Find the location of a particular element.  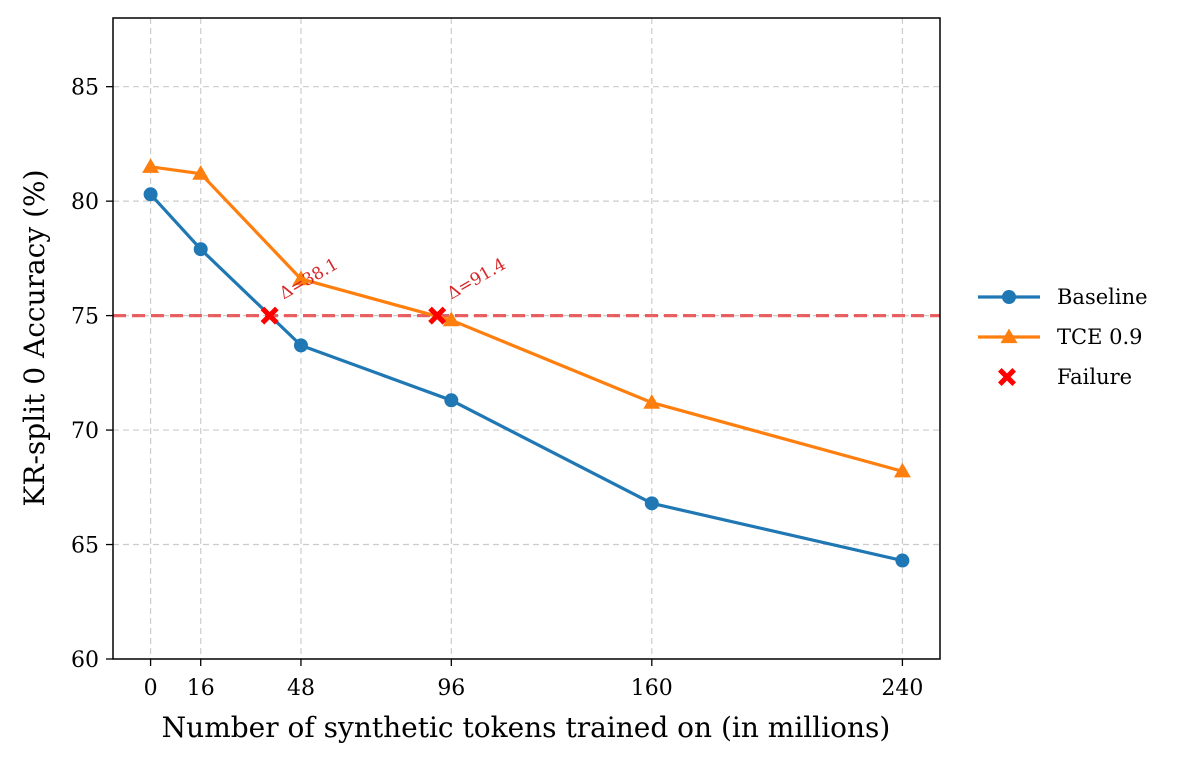

y-tick-label: 85 is located at coordinates (85, 88).